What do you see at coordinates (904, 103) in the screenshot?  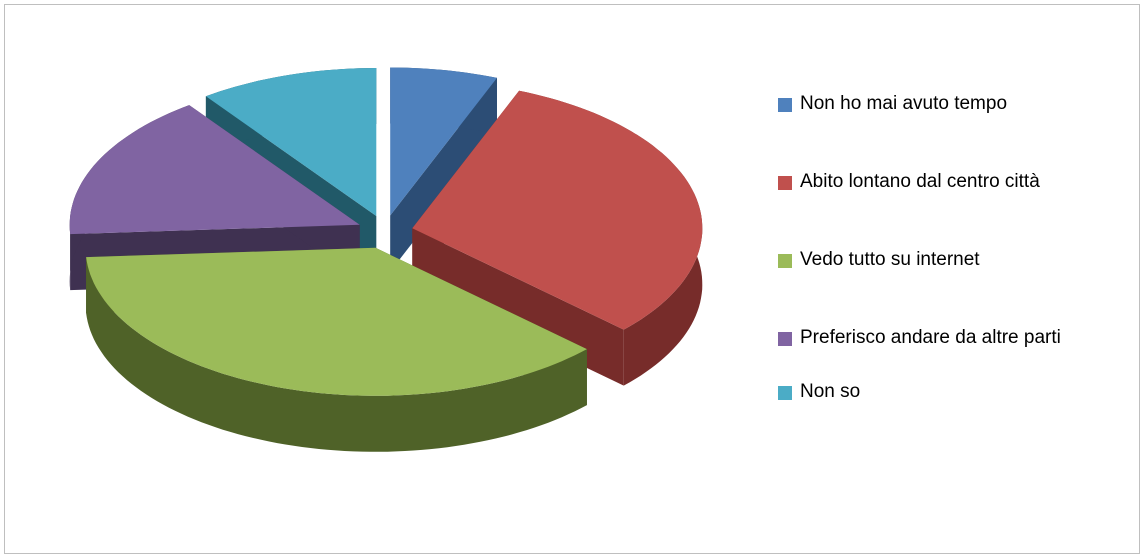 I see `legend-label: Non ho mai avuto tempo` at bounding box center [904, 103].